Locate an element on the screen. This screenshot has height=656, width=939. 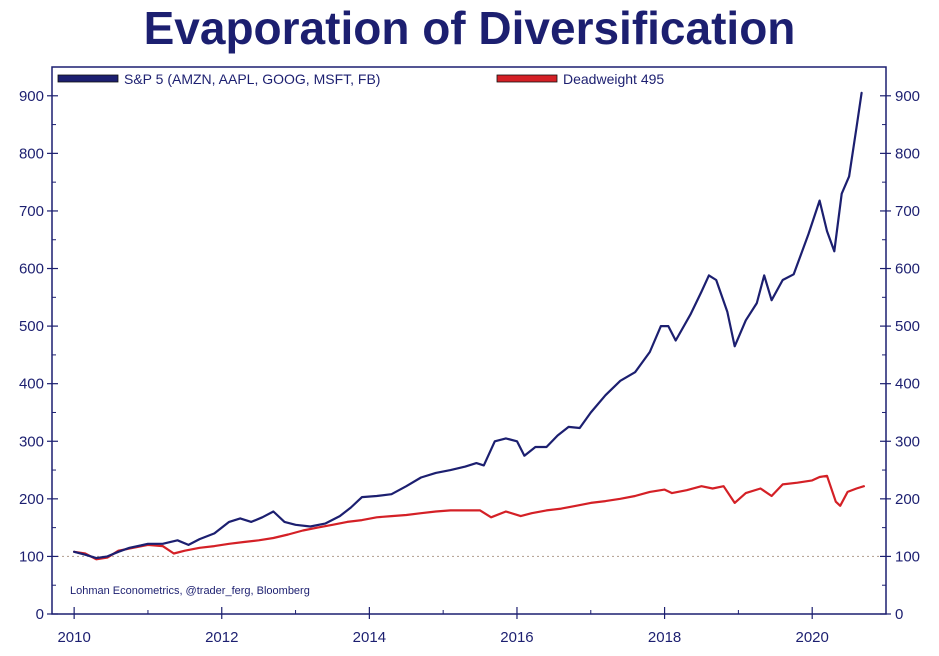
y-tick-label-left: 800 is located at coordinates (31, 153).